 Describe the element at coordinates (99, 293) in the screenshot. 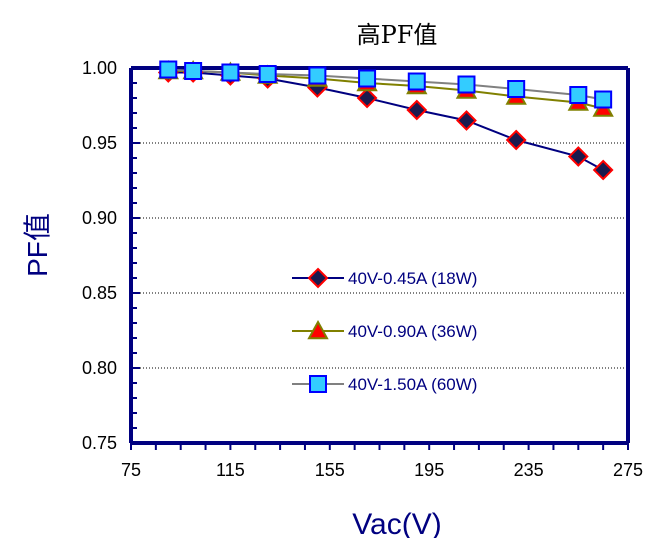

I see `y-tick-label: 0.85` at that location.